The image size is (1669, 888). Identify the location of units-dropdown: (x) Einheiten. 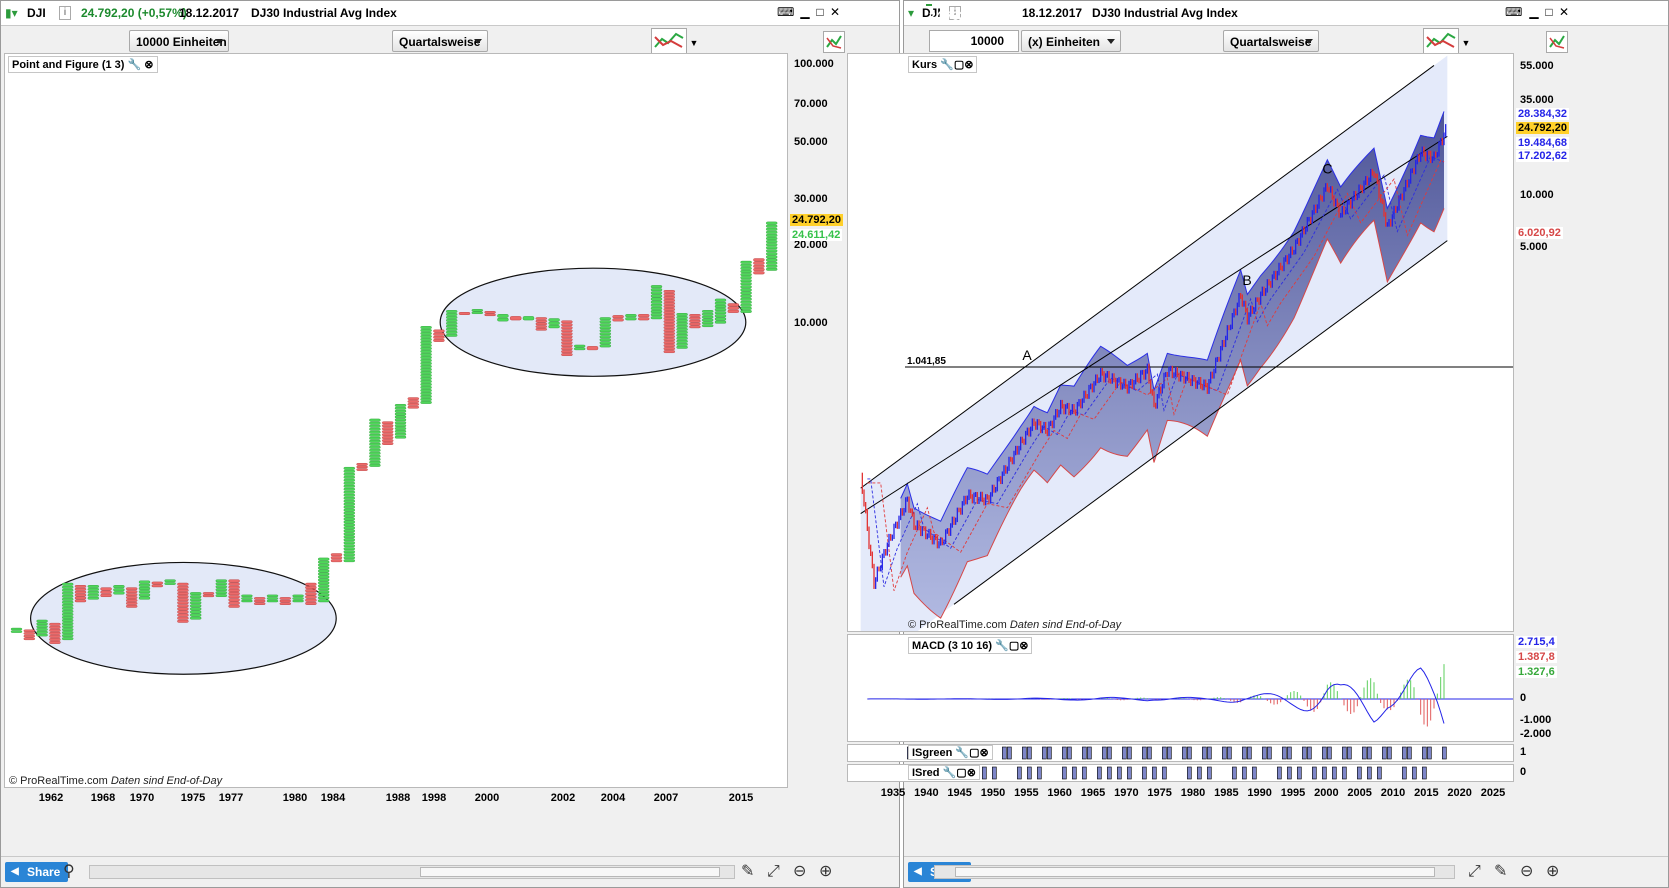
(1071, 41).